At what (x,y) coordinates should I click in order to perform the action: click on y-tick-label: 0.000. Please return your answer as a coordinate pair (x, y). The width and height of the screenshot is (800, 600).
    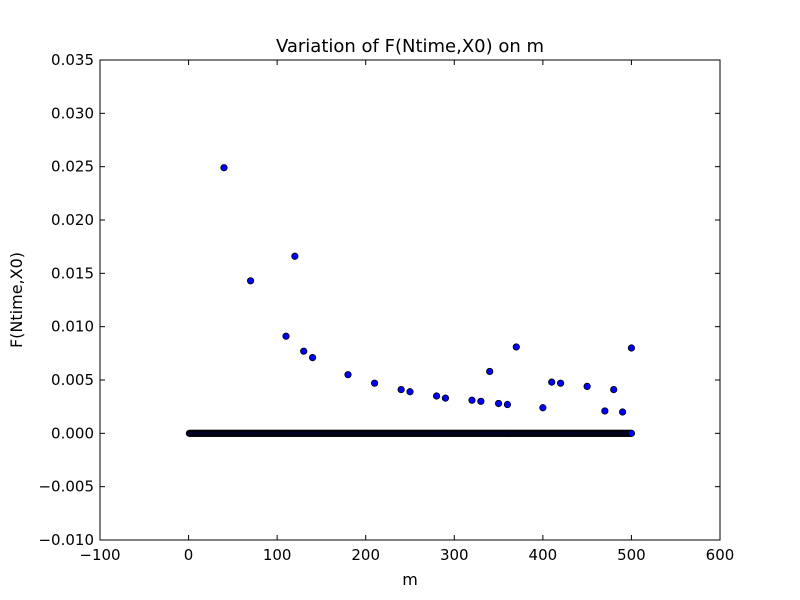
    Looking at the image, I should click on (72, 433).